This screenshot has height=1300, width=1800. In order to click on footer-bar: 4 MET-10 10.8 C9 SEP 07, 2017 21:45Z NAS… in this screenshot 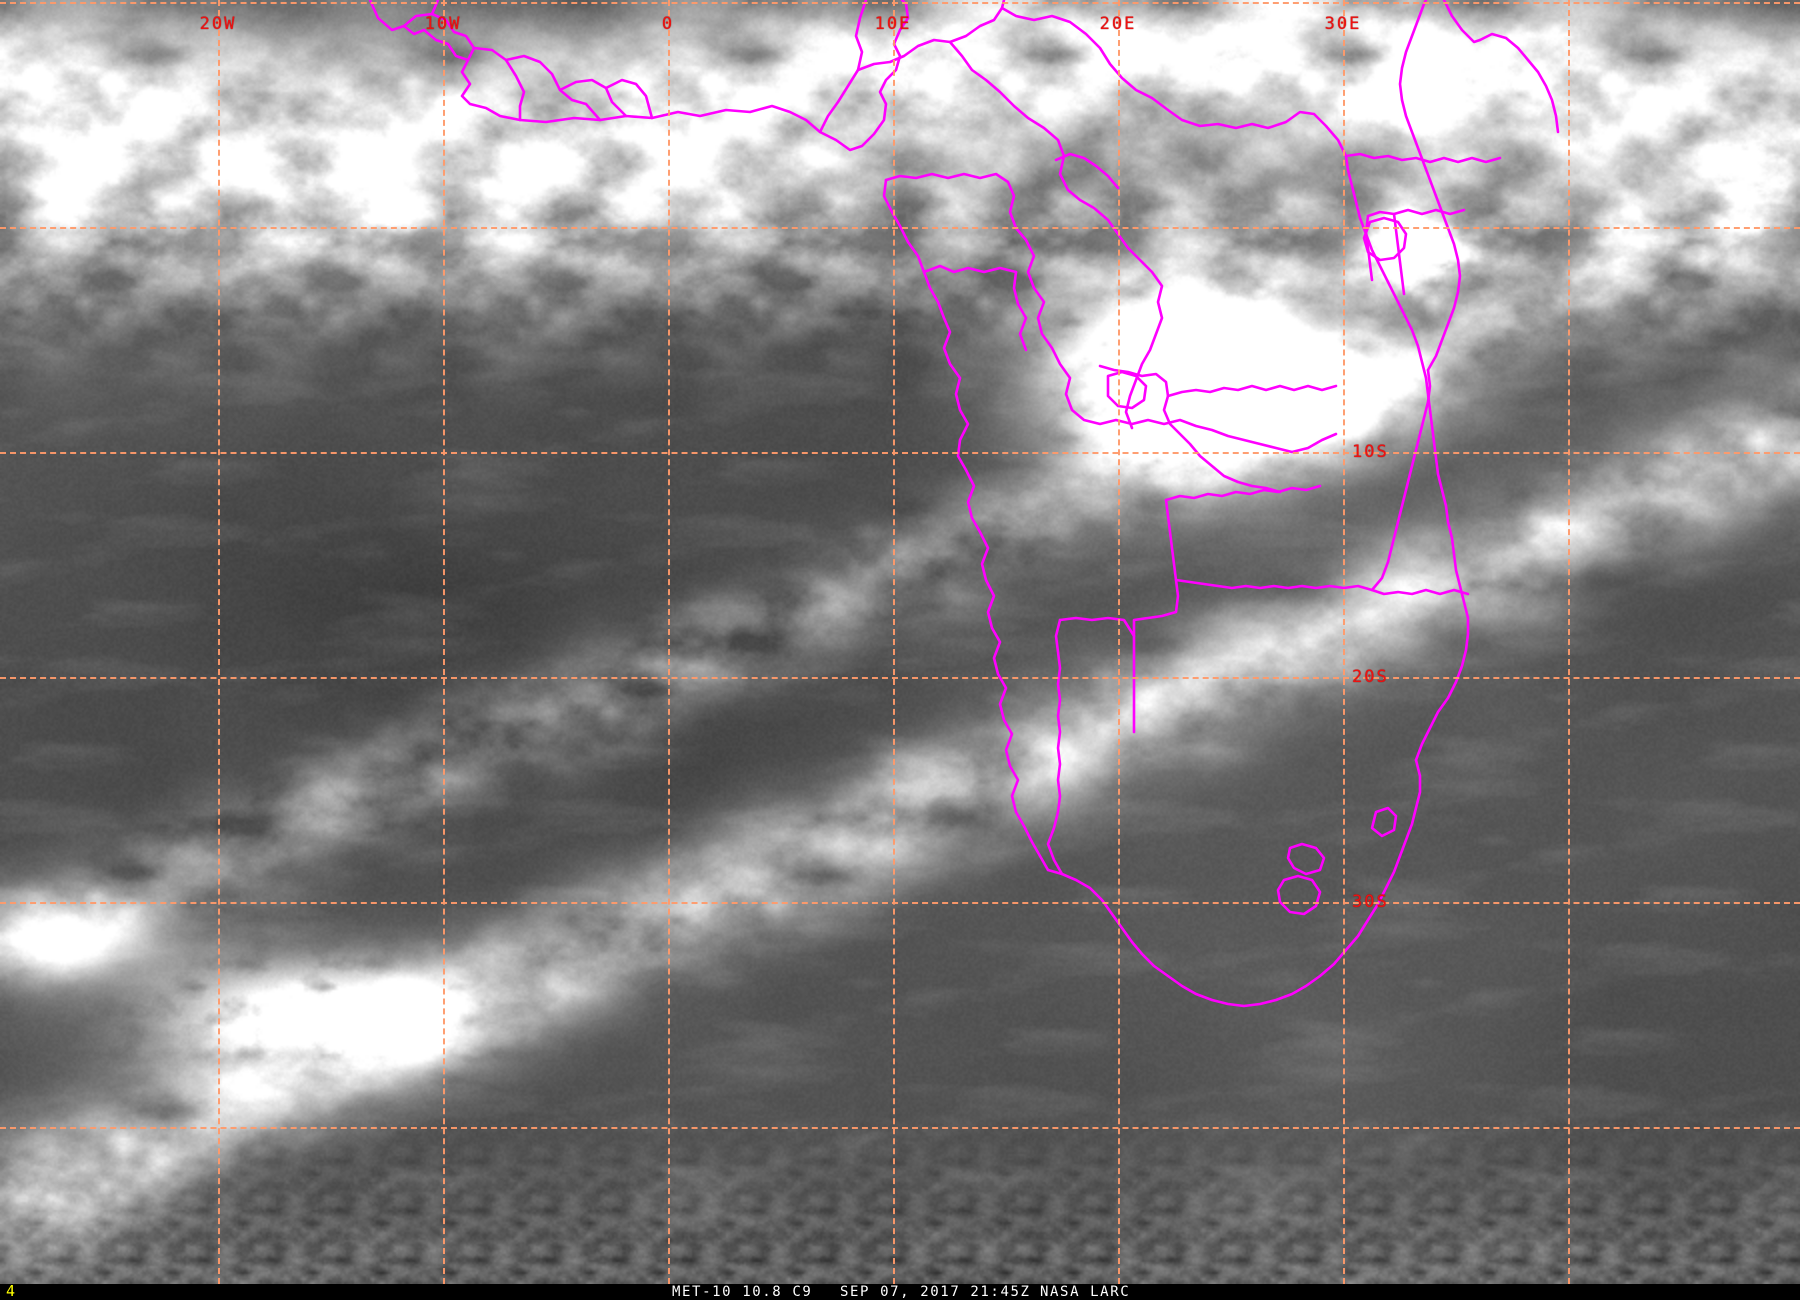, I will do `click(900, 1291)`.